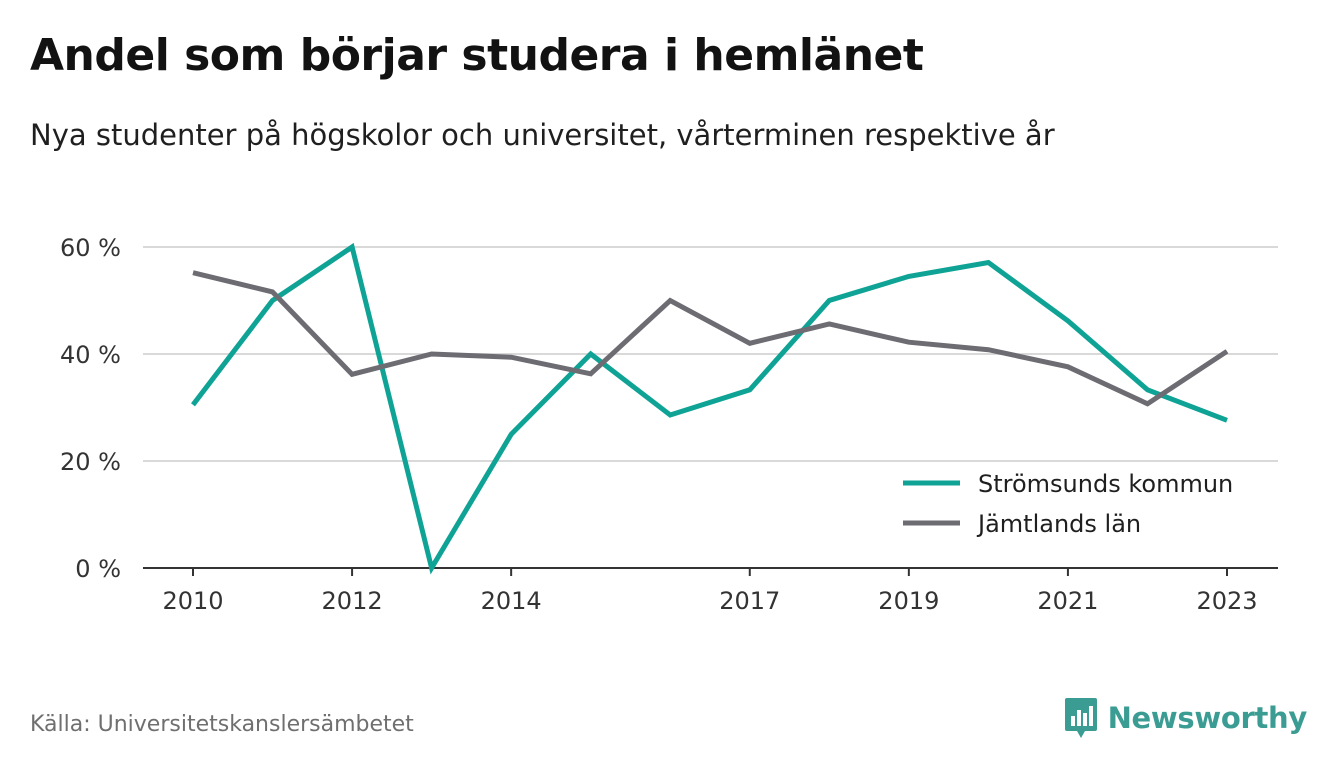 This screenshot has height=771, width=1340. Describe the element at coordinates (90, 462) in the screenshot. I see `y-tick-label: 20 %` at that location.